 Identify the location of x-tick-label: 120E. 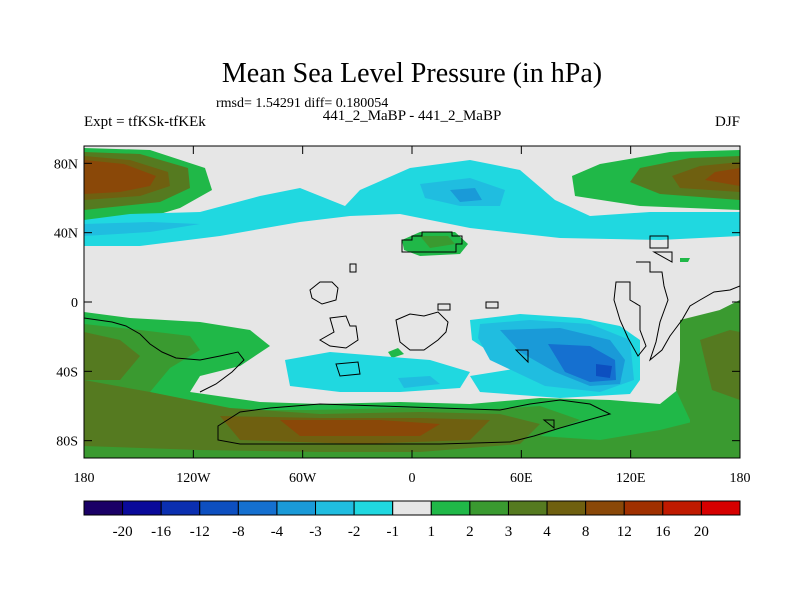
(631, 478).